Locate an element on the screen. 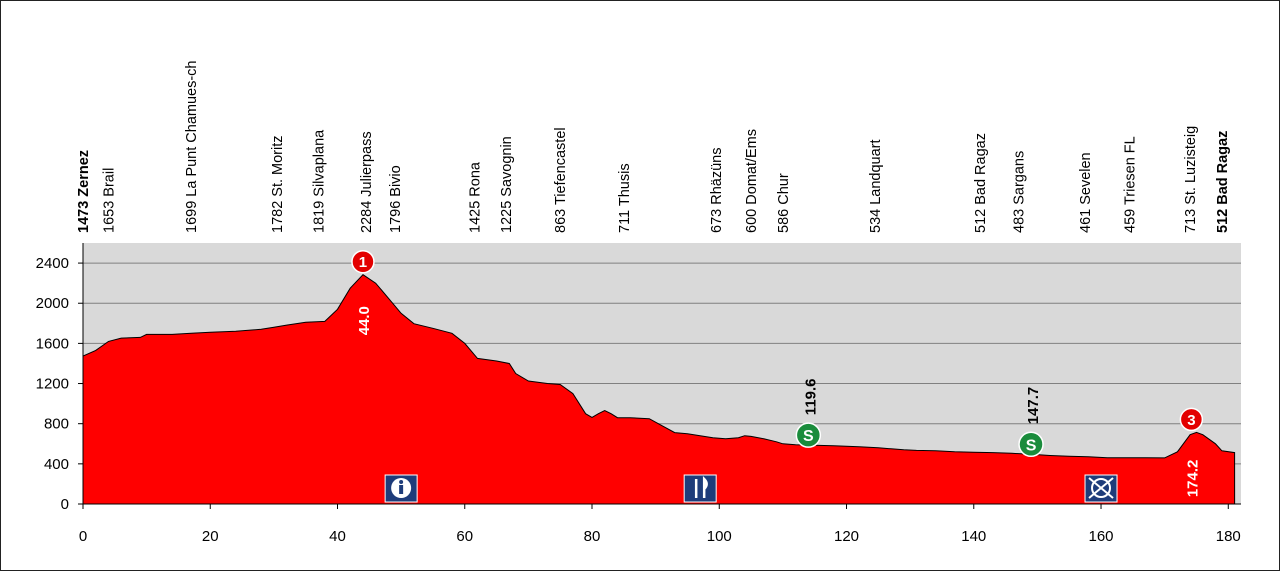  sprint-km-label: 147.7 is located at coordinates (1033, 406).